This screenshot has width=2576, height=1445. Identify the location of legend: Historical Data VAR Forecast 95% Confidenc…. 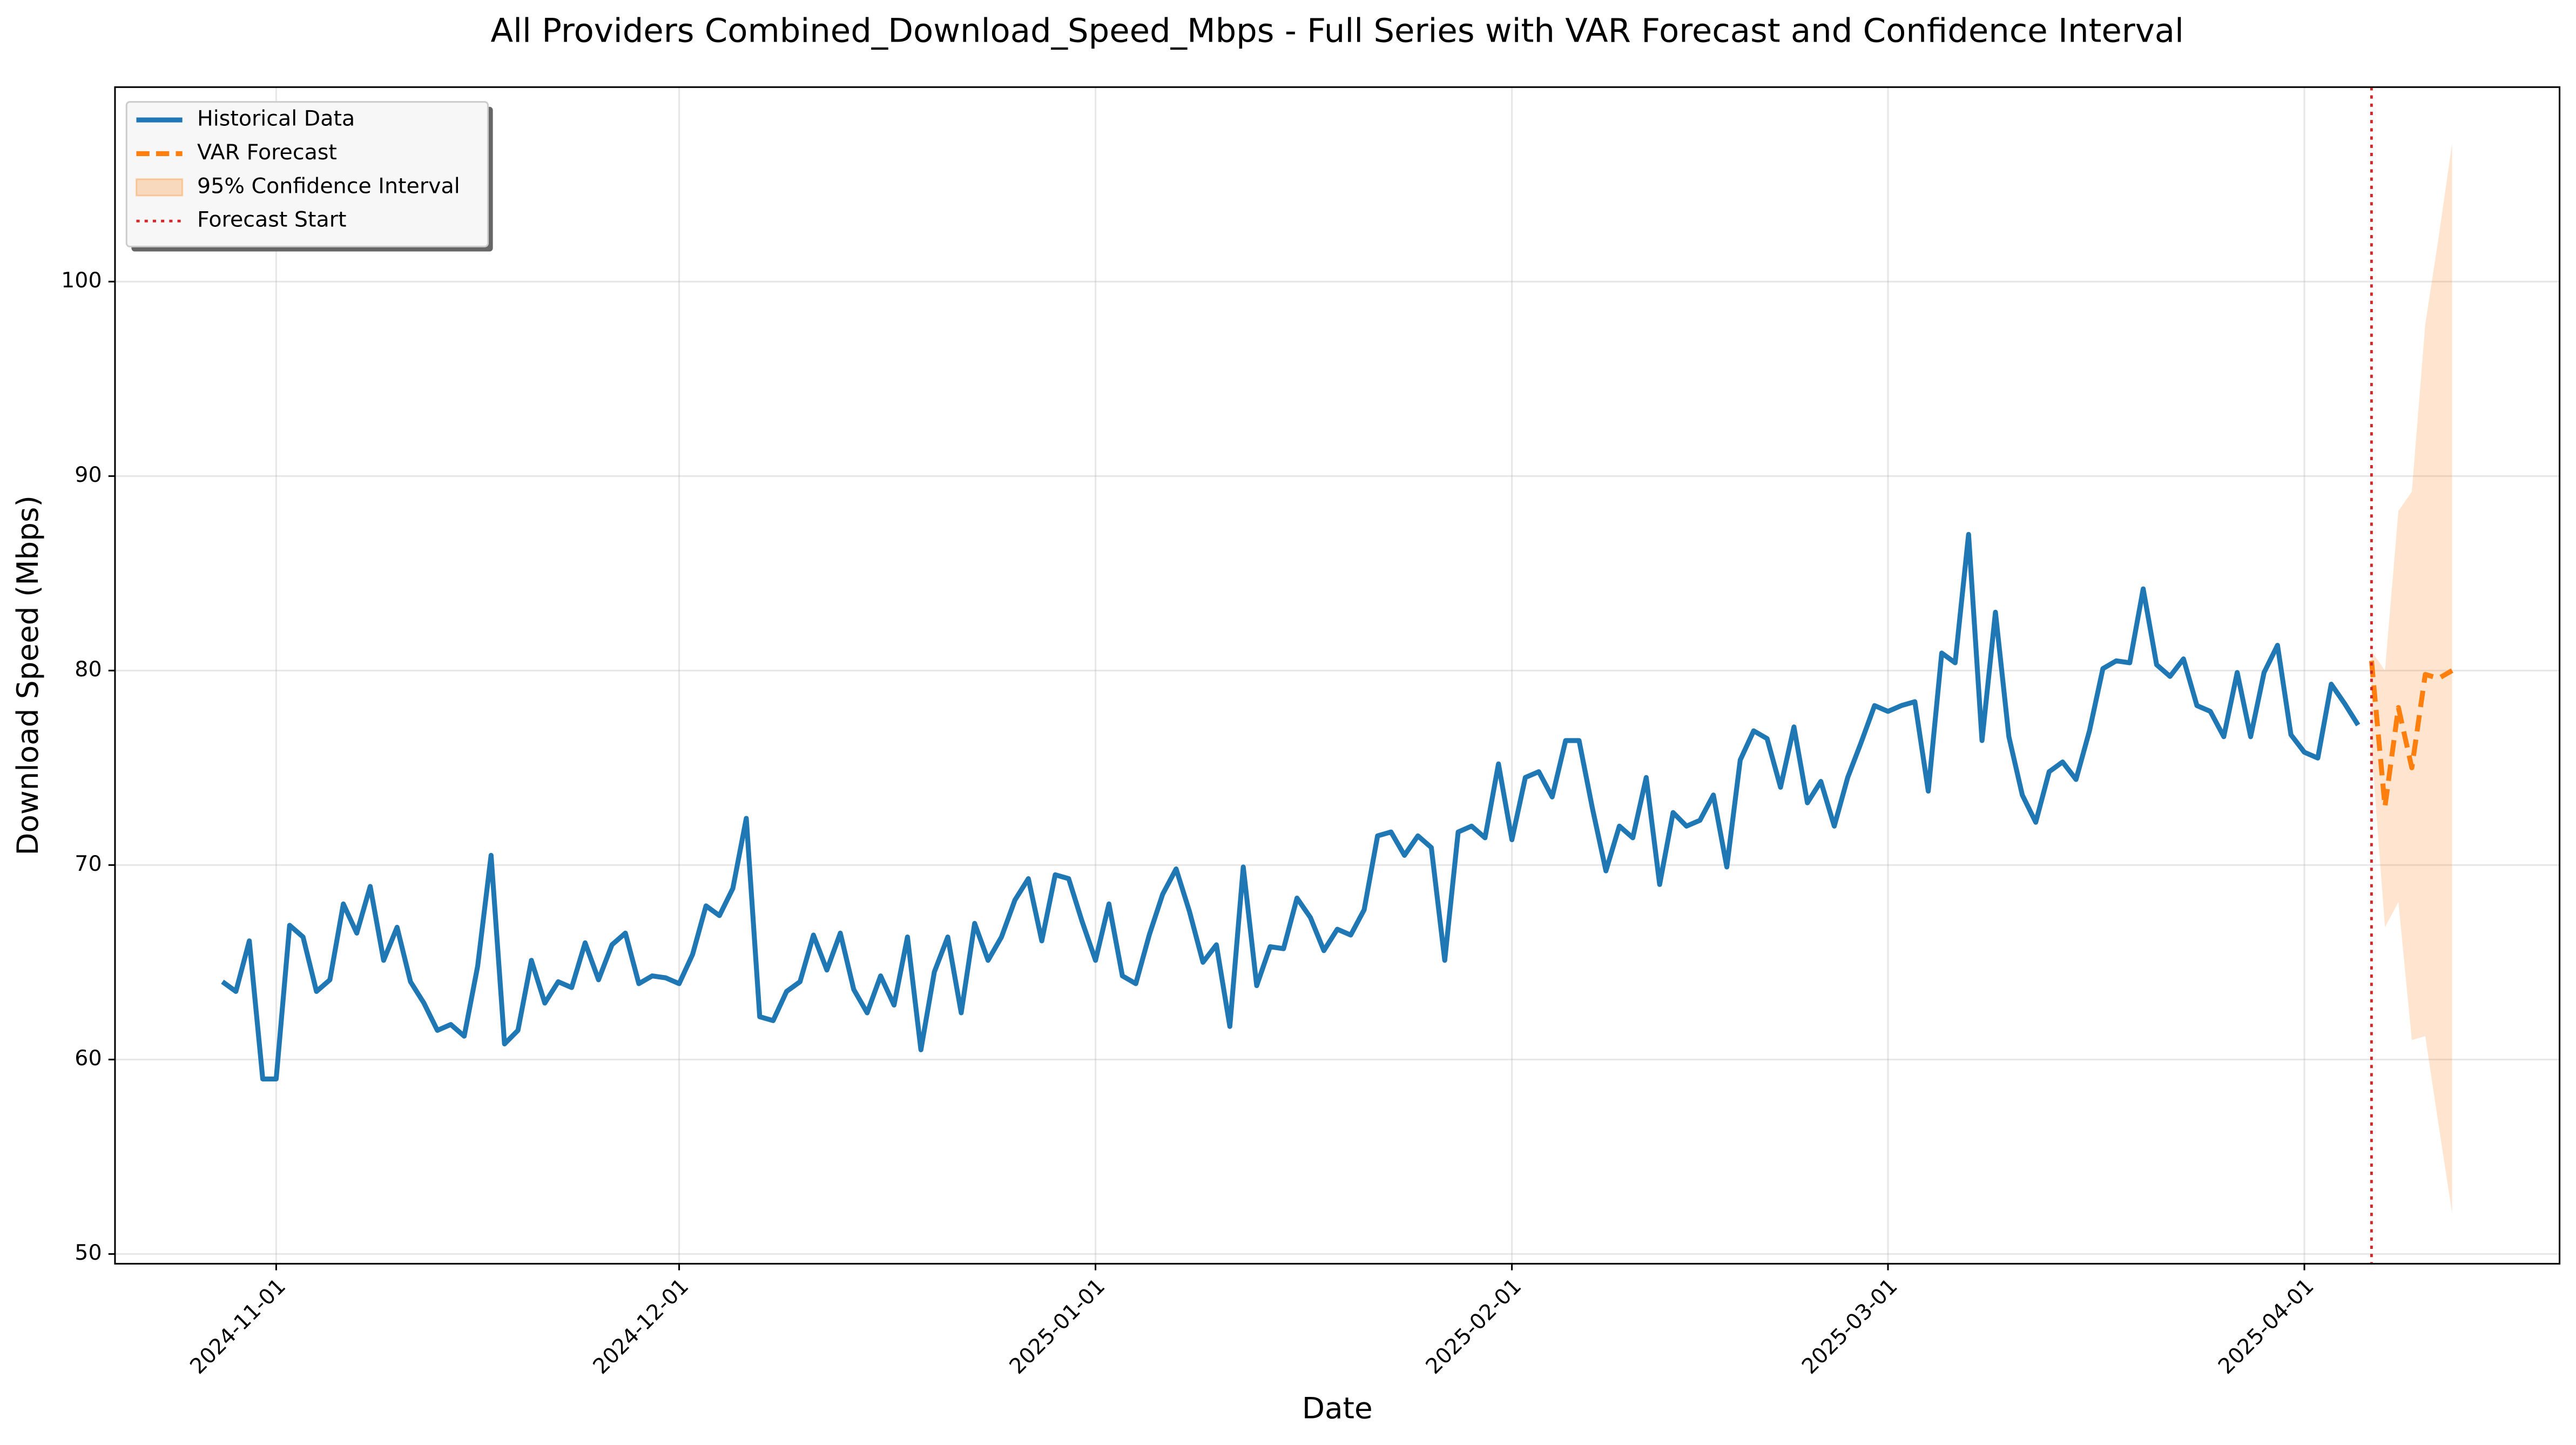
(309, 176).